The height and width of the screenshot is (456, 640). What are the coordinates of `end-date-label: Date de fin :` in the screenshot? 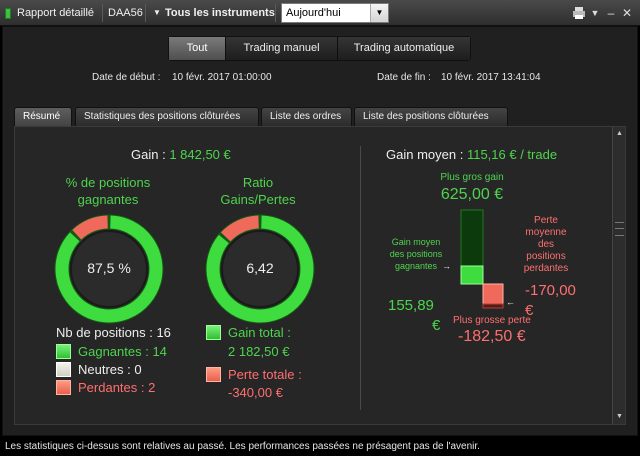 It's located at (404, 77).